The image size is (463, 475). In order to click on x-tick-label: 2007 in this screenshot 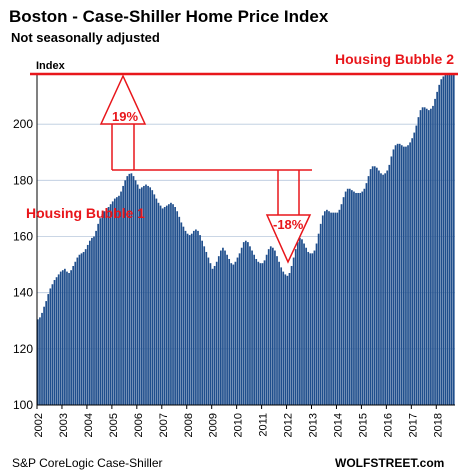, I will do `click(164, 425)`.